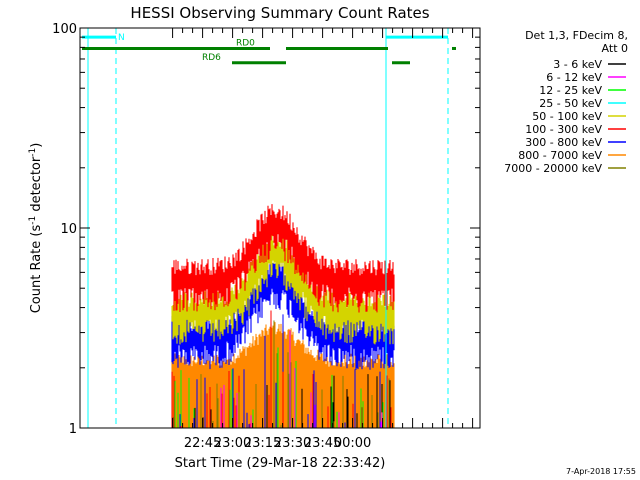  I want to click on series-50-100keV, so click(283, 288).